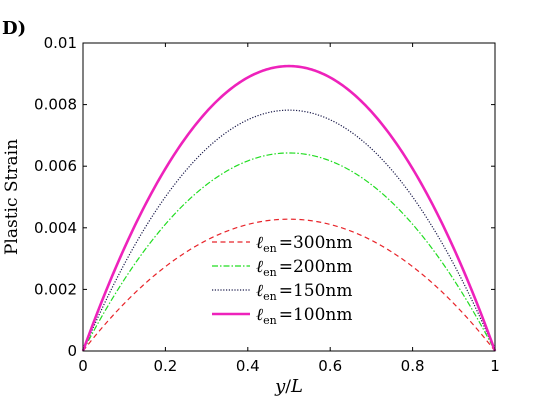  Describe the element at coordinates (83, 366) in the screenshot. I see `x-tick-label: 0` at that location.